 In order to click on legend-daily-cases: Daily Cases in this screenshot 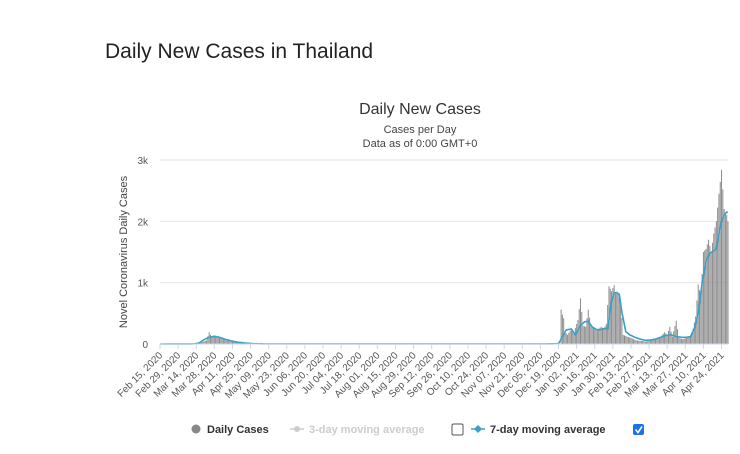, I will do `click(230, 430)`.